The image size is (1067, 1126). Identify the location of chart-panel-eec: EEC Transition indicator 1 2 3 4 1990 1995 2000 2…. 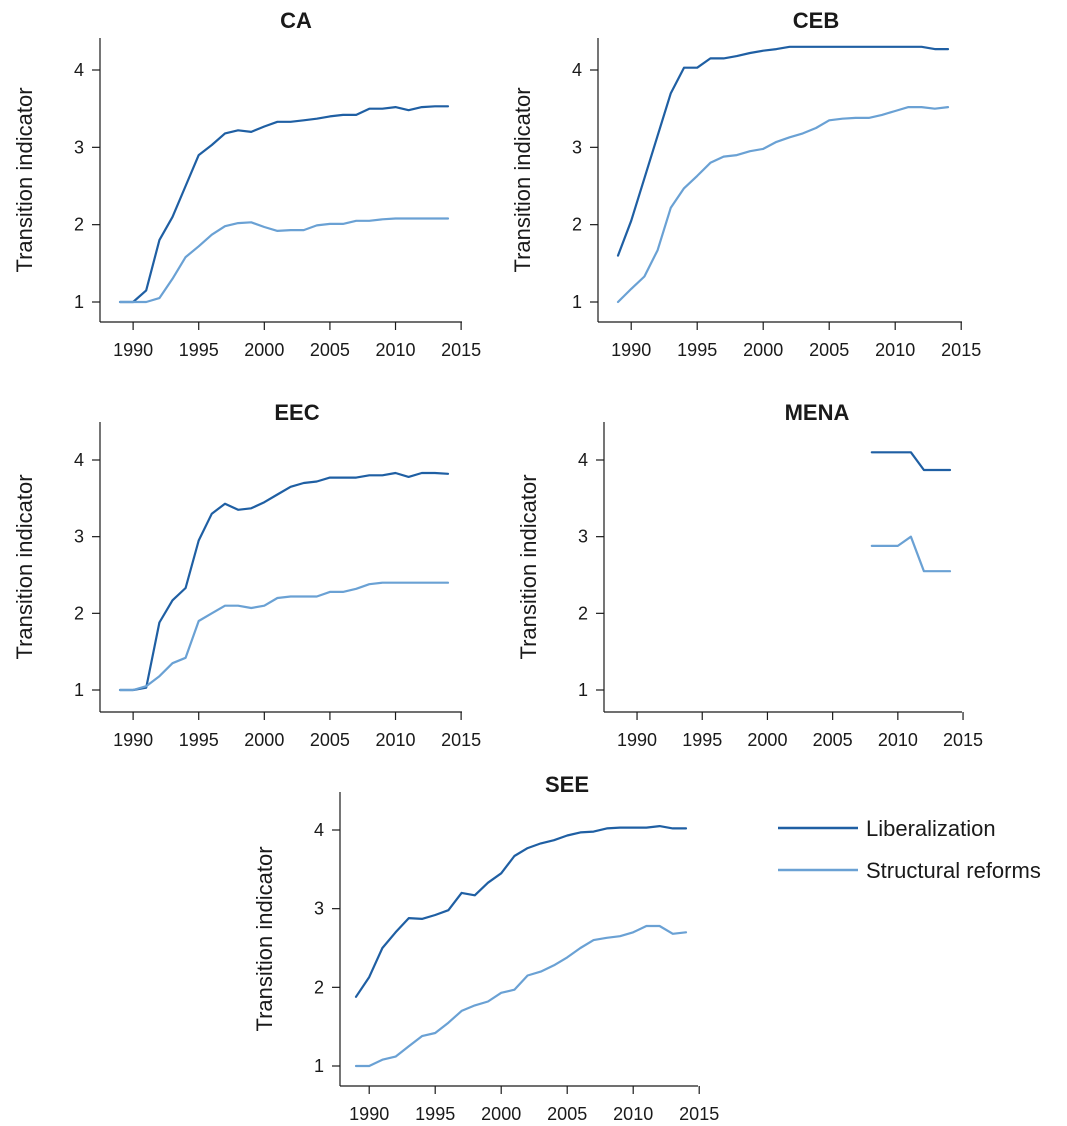
(246, 575).